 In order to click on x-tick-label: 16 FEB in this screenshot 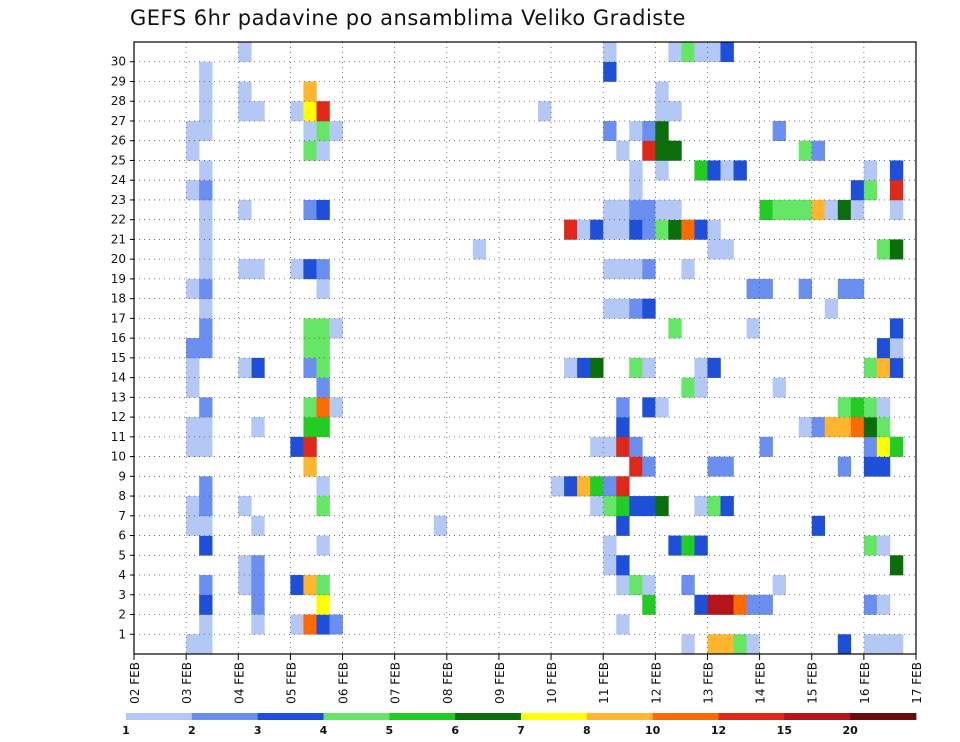, I will do `click(865, 683)`.